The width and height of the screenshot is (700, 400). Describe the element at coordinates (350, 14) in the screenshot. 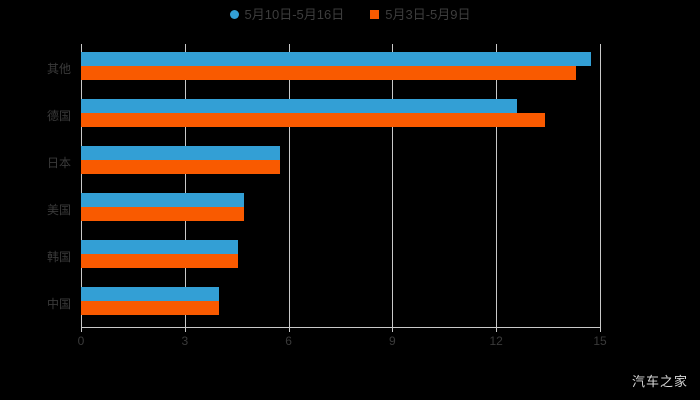

I see `chart-legend: 5月10日-5月16日 5月3日-5月9日` at that location.